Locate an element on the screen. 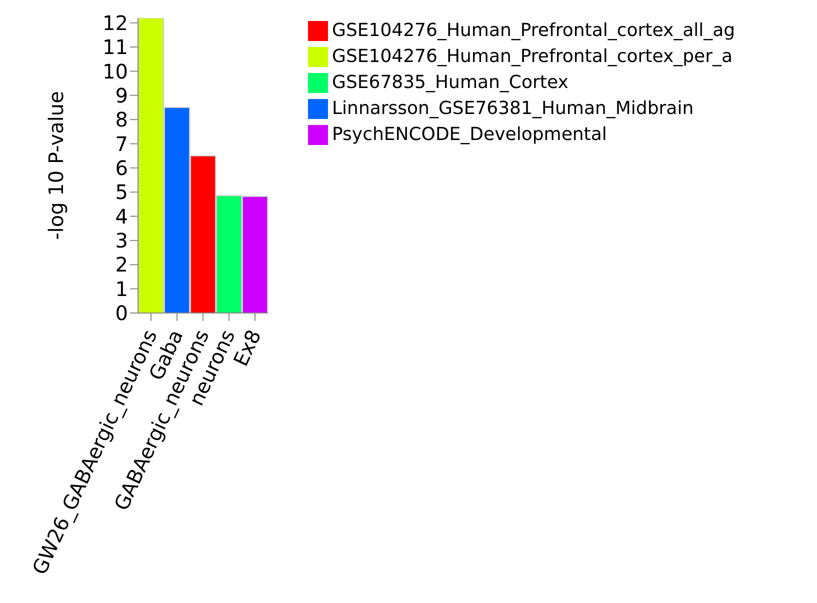  y-tick-label: 9 is located at coordinates (121, 95).